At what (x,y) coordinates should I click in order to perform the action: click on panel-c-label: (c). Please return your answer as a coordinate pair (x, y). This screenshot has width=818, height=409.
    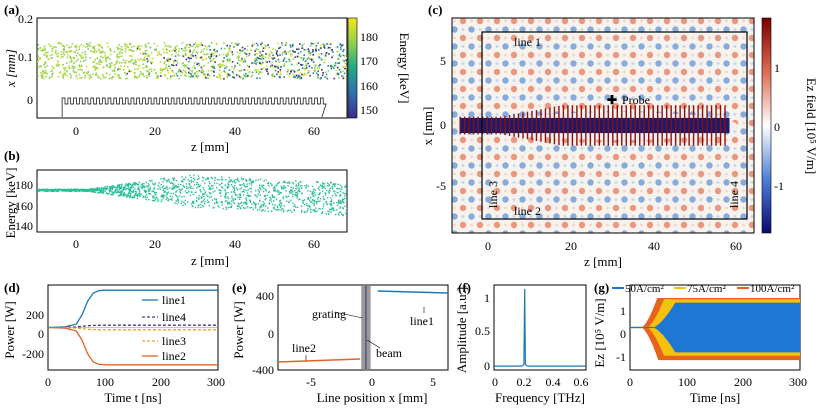
    Looking at the image, I should click on (435, 9).